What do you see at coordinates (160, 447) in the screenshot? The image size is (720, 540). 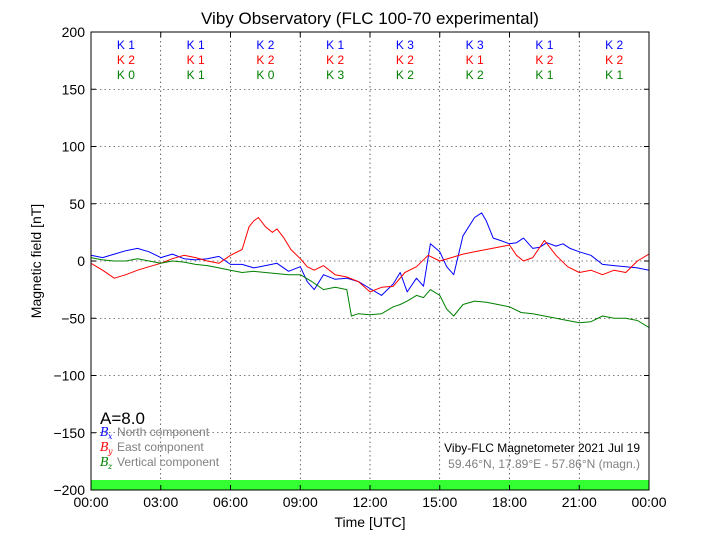 I see `legend-label: East component` at bounding box center [160, 447].